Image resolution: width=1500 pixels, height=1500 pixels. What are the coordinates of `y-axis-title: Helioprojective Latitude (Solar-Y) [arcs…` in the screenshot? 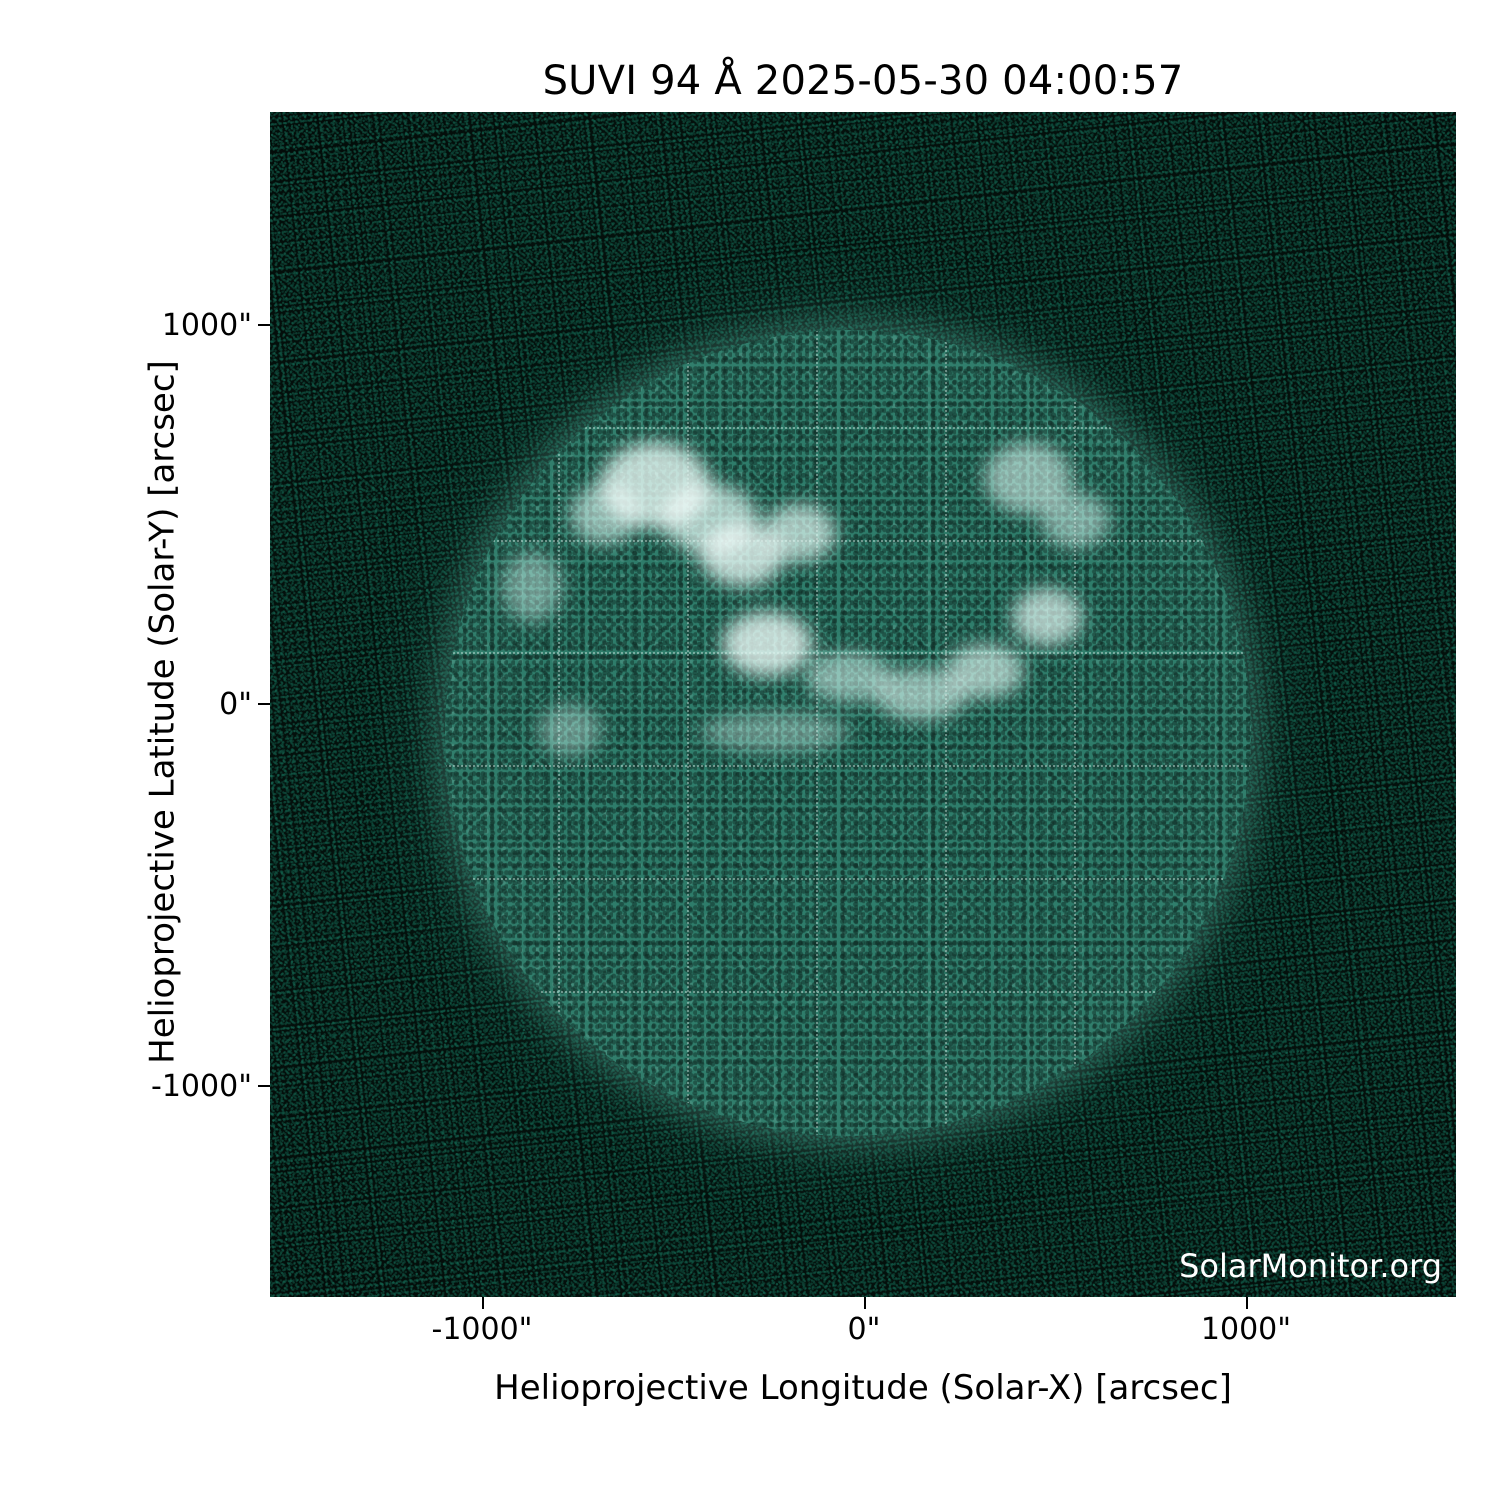 It's located at (162, 712).